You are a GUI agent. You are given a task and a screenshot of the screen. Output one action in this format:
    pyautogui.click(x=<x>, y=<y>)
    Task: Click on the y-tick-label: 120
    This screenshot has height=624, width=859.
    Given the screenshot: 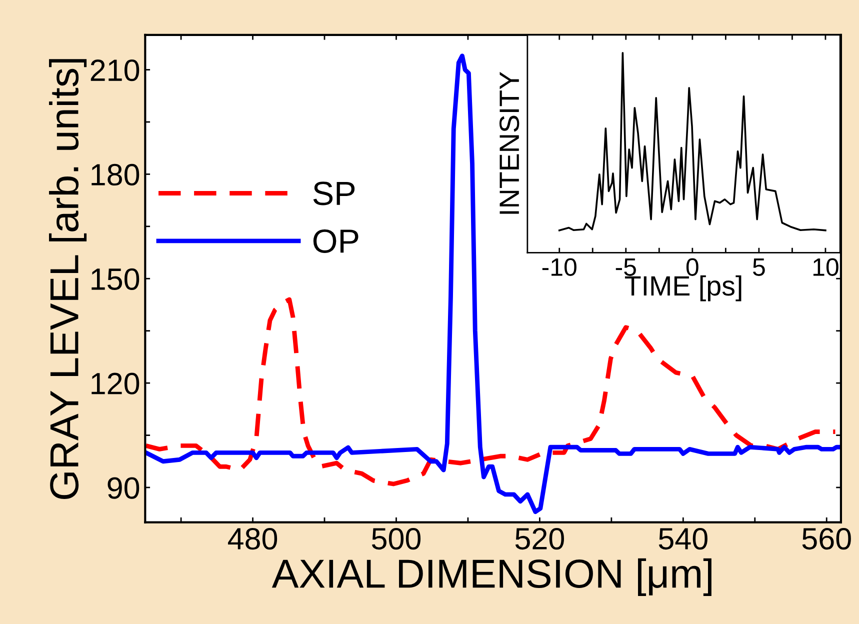 What is the action you would take?
    pyautogui.click(x=116, y=383)
    